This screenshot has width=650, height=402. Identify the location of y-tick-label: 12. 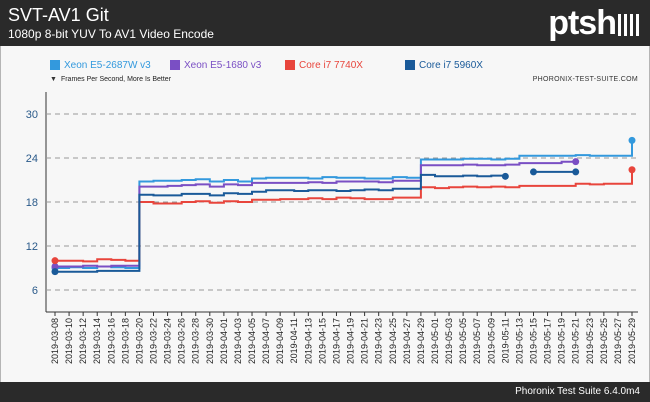
(32, 247).